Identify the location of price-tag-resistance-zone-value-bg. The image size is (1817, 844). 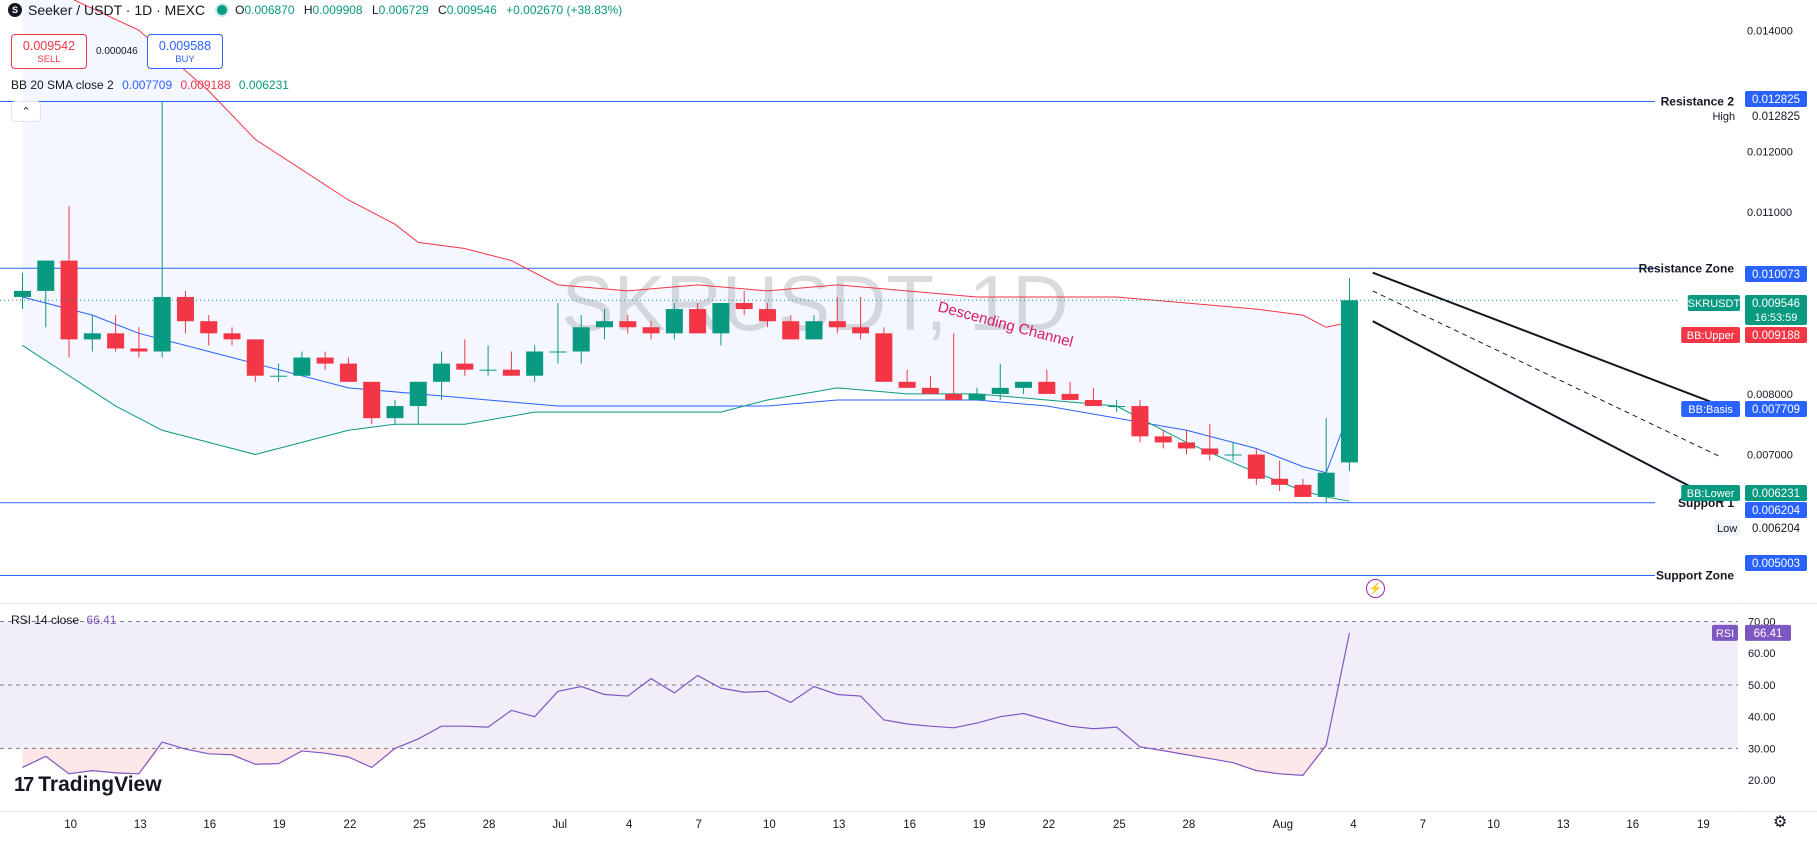
(1776, 274).